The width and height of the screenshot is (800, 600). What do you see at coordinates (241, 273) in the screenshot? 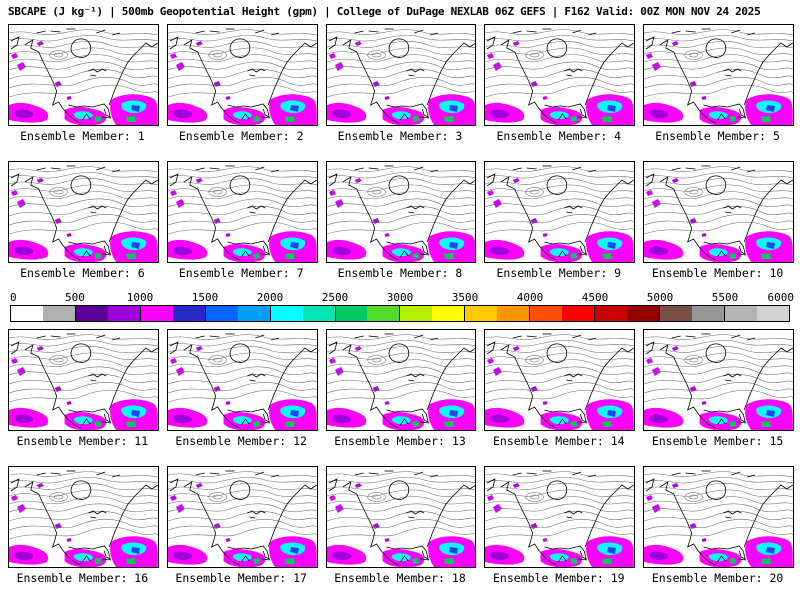
I see `ensemble-member-label: Ensemble Member: 7` at bounding box center [241, 273].